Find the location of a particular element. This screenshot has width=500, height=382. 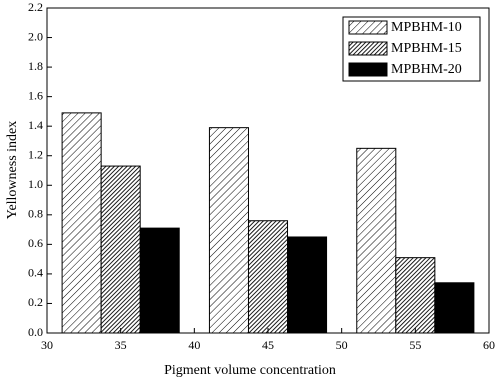

y-tick-label: 0.8 is located at coordinates (35, 214).